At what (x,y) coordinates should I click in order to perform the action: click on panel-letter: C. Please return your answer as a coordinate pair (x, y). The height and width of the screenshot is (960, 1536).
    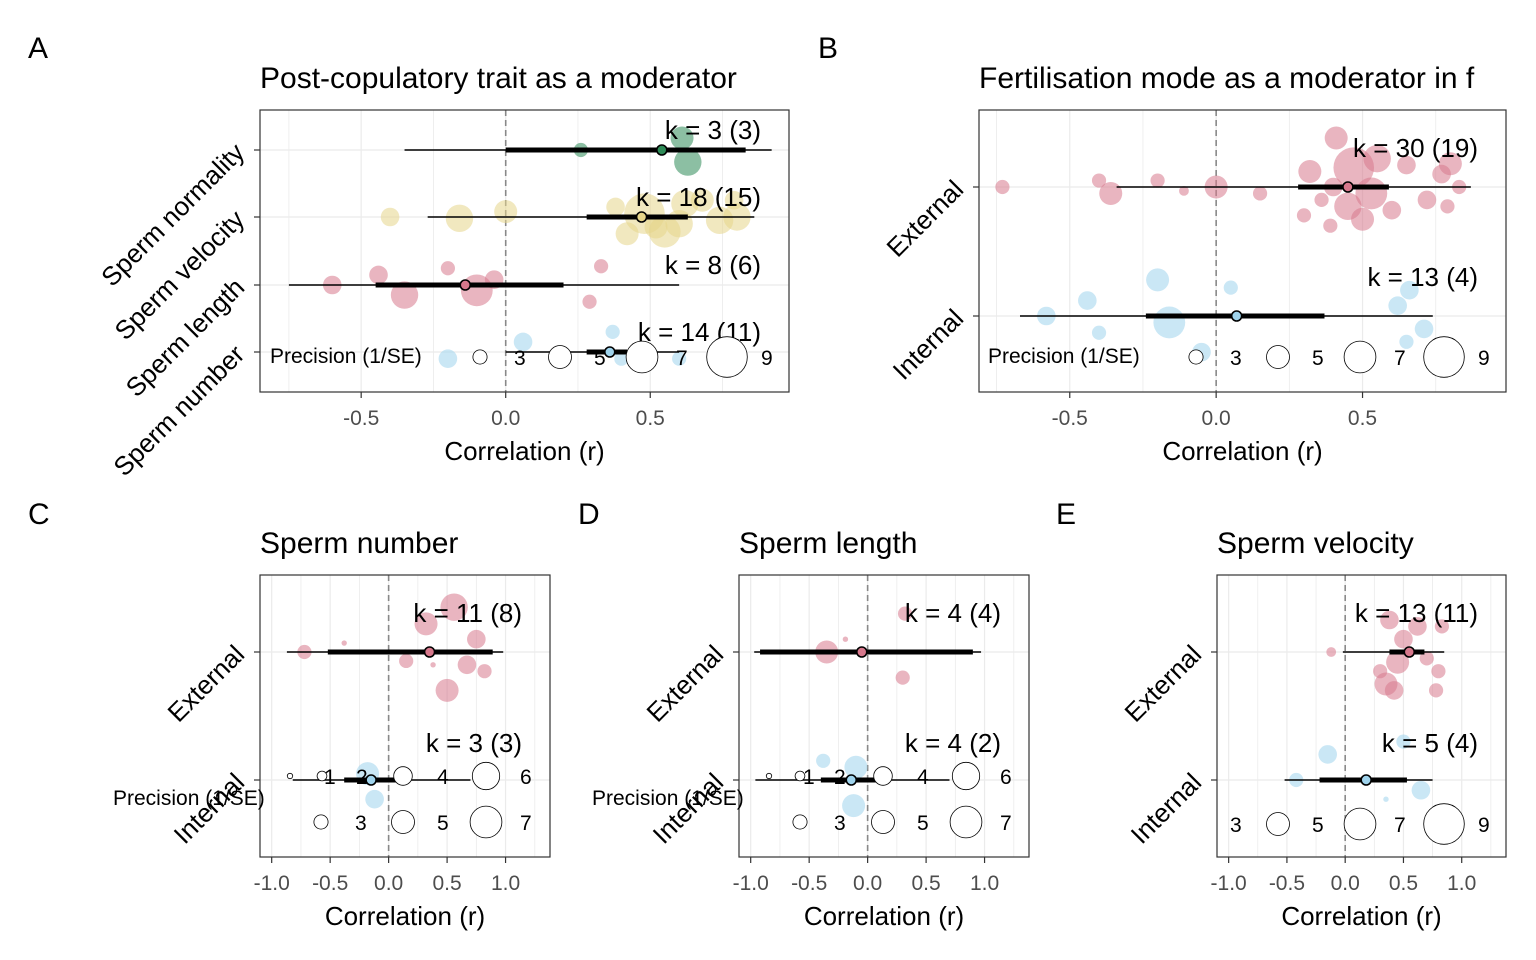
    Looking at the image, I should click on (39, 514).